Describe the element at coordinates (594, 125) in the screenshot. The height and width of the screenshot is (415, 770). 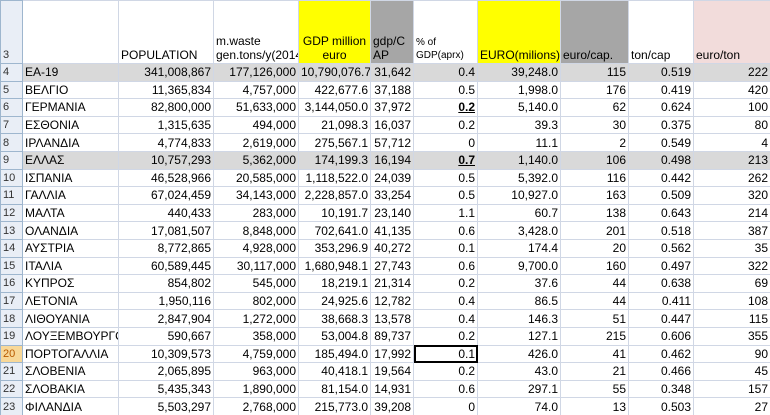
I see `value-cell: 30` at that location.